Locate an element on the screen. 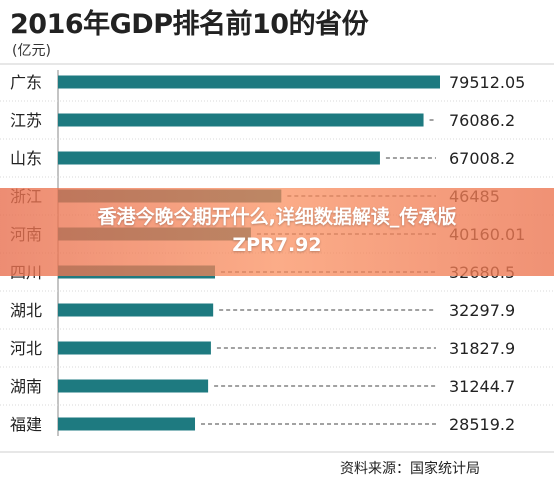 The image size is (554, 484). value-label: 67008.2 is located at coordinates (482, 158).